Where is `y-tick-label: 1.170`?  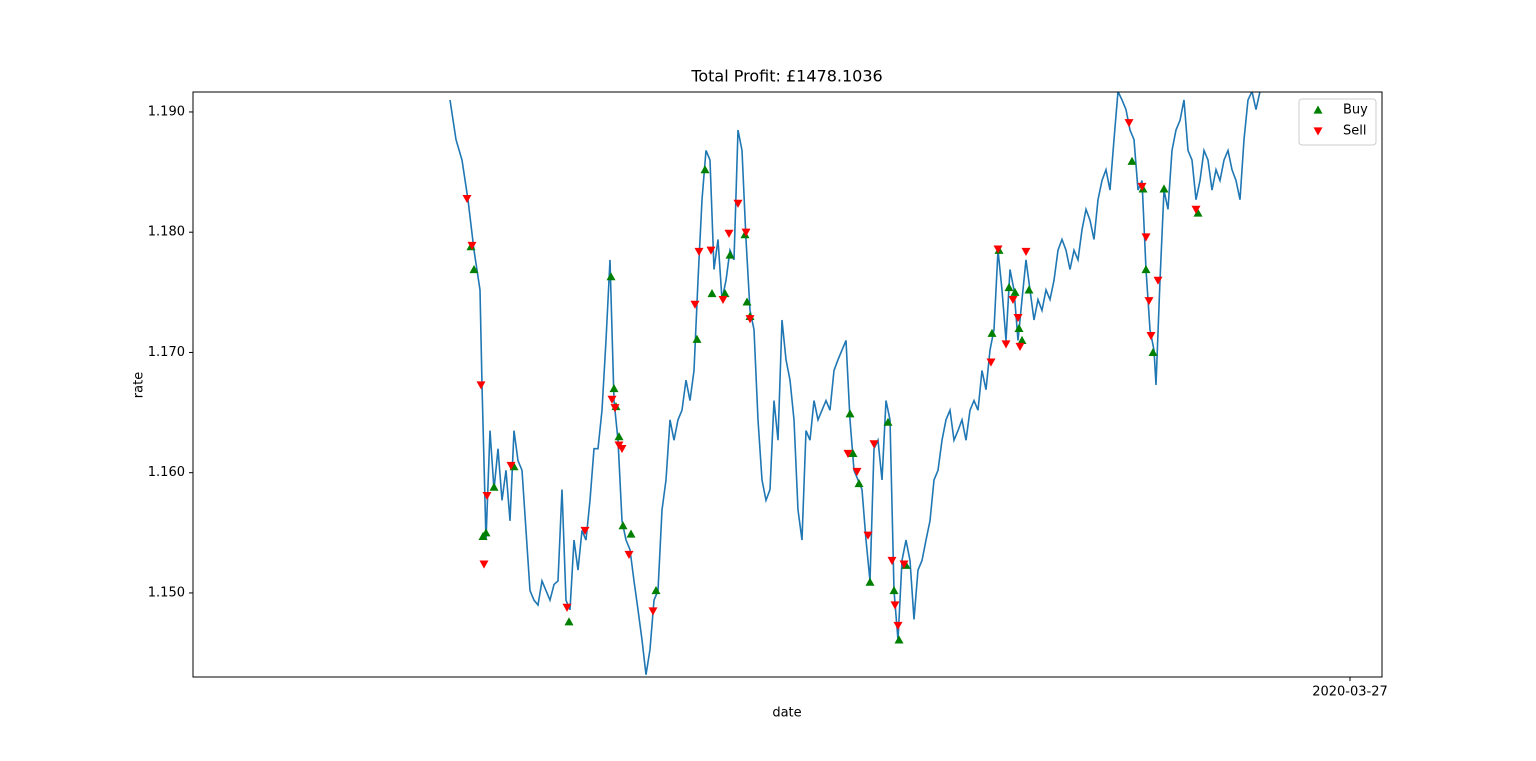 y-tick-label: 1.170 is located at coordinates (166, 352).